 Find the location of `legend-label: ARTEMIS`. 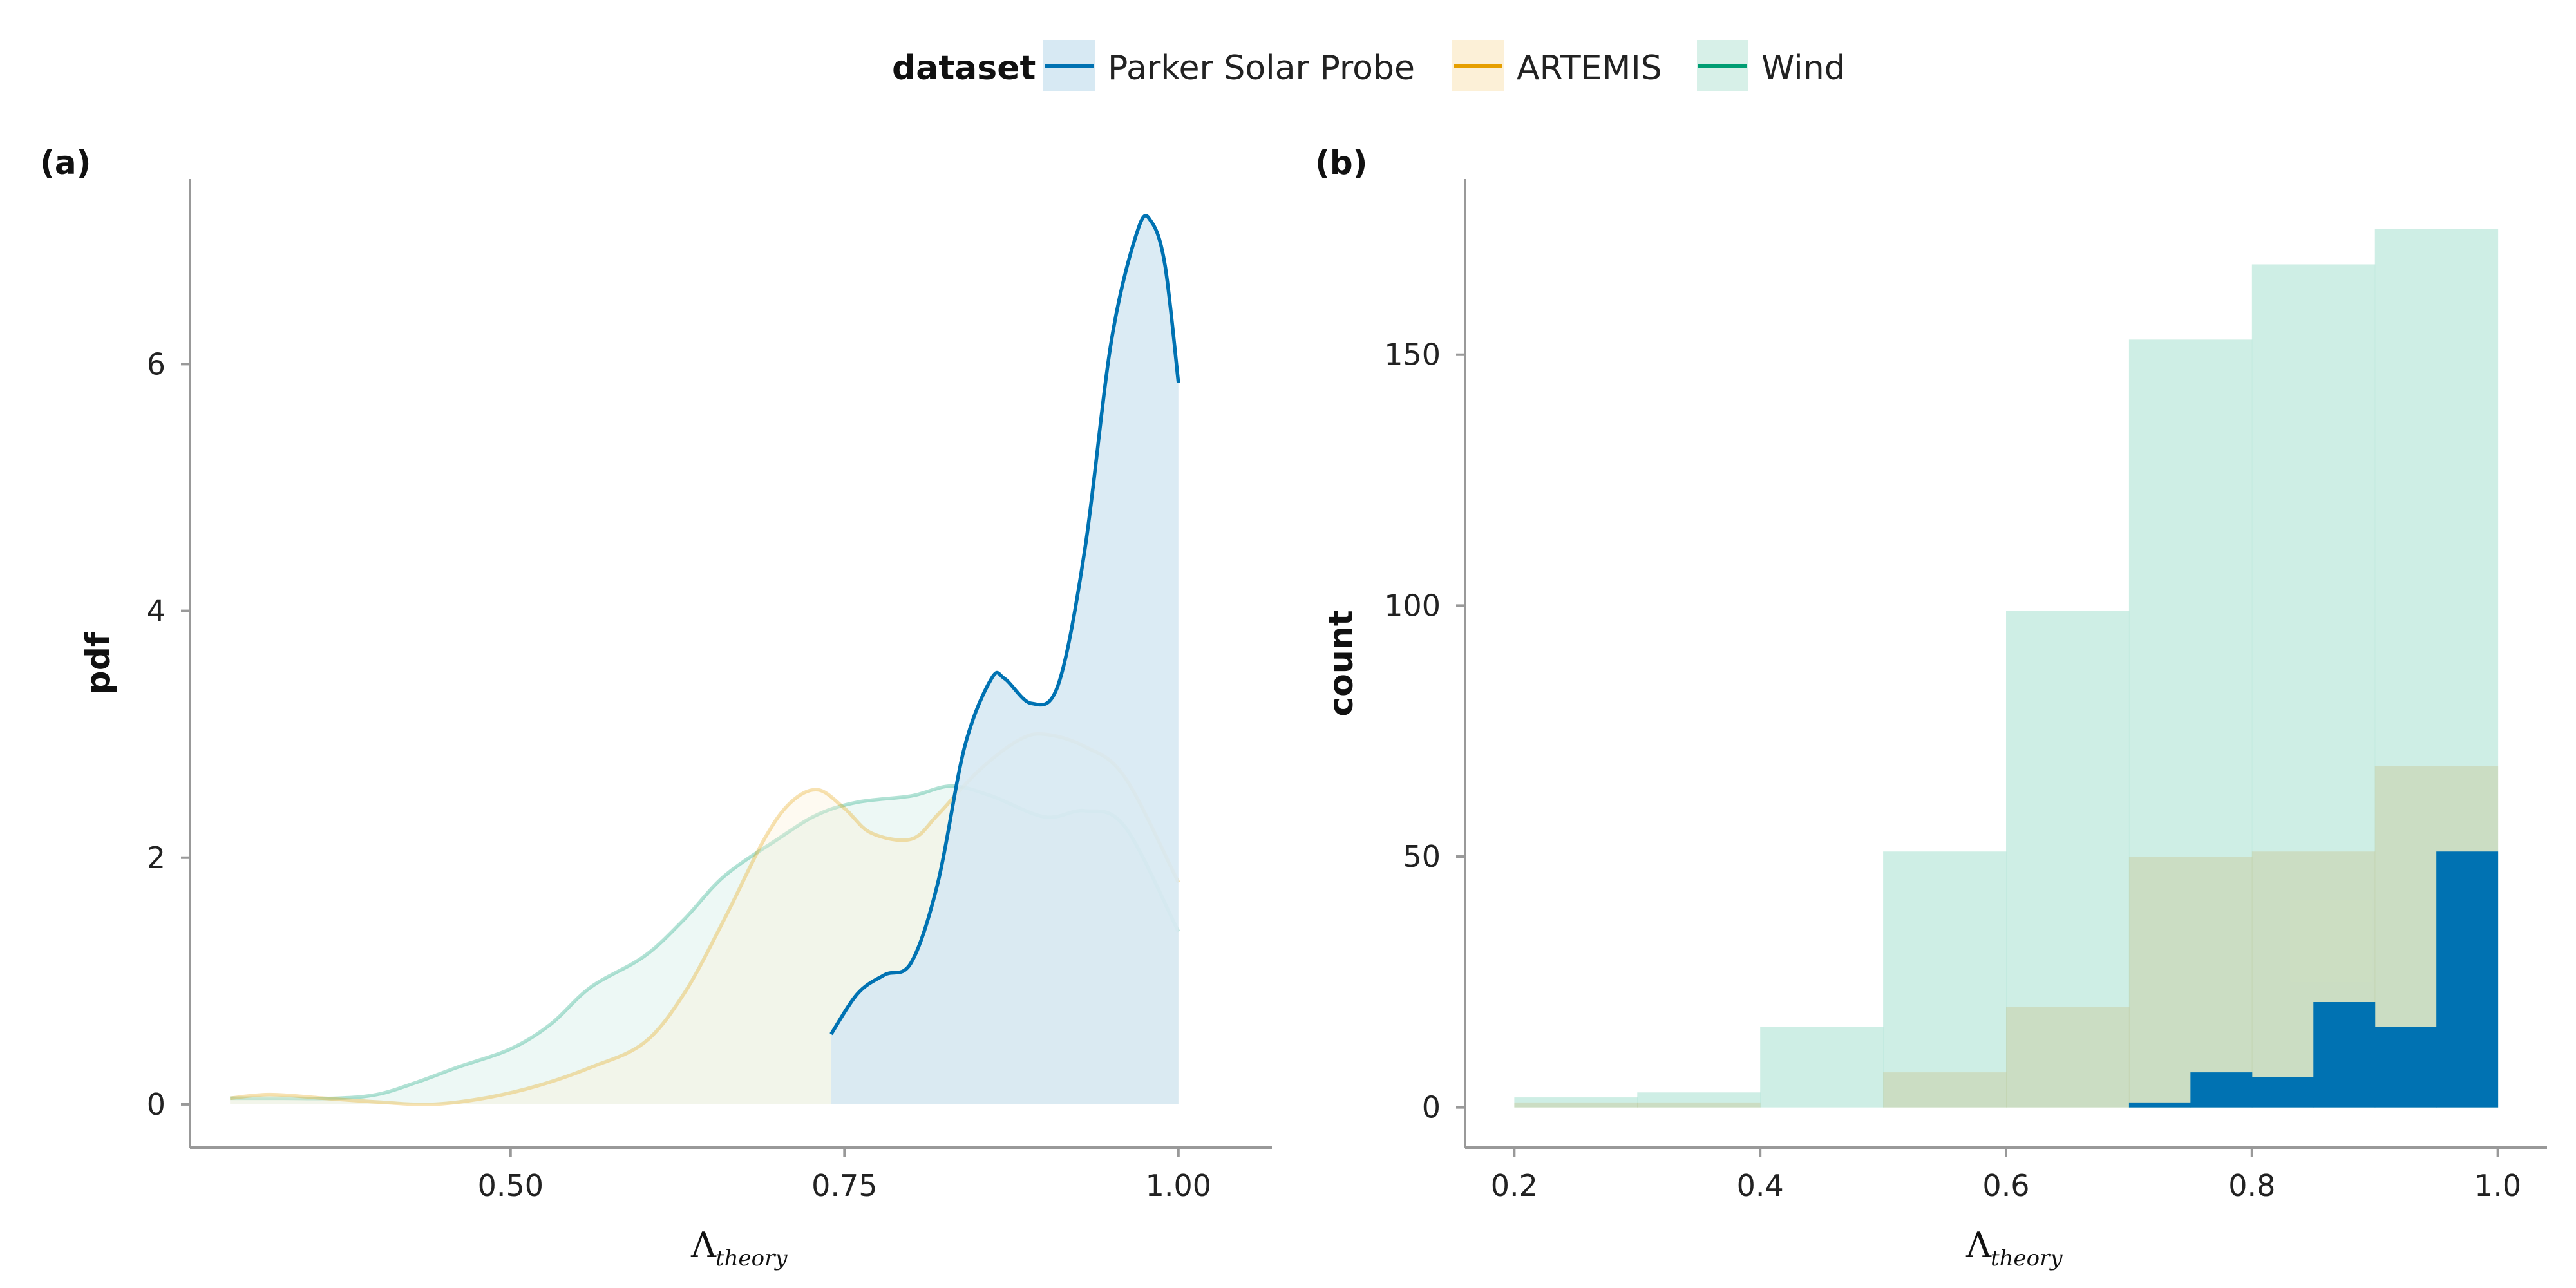

legend-label: ARTEMIS is located at coordinates (1589, 68).